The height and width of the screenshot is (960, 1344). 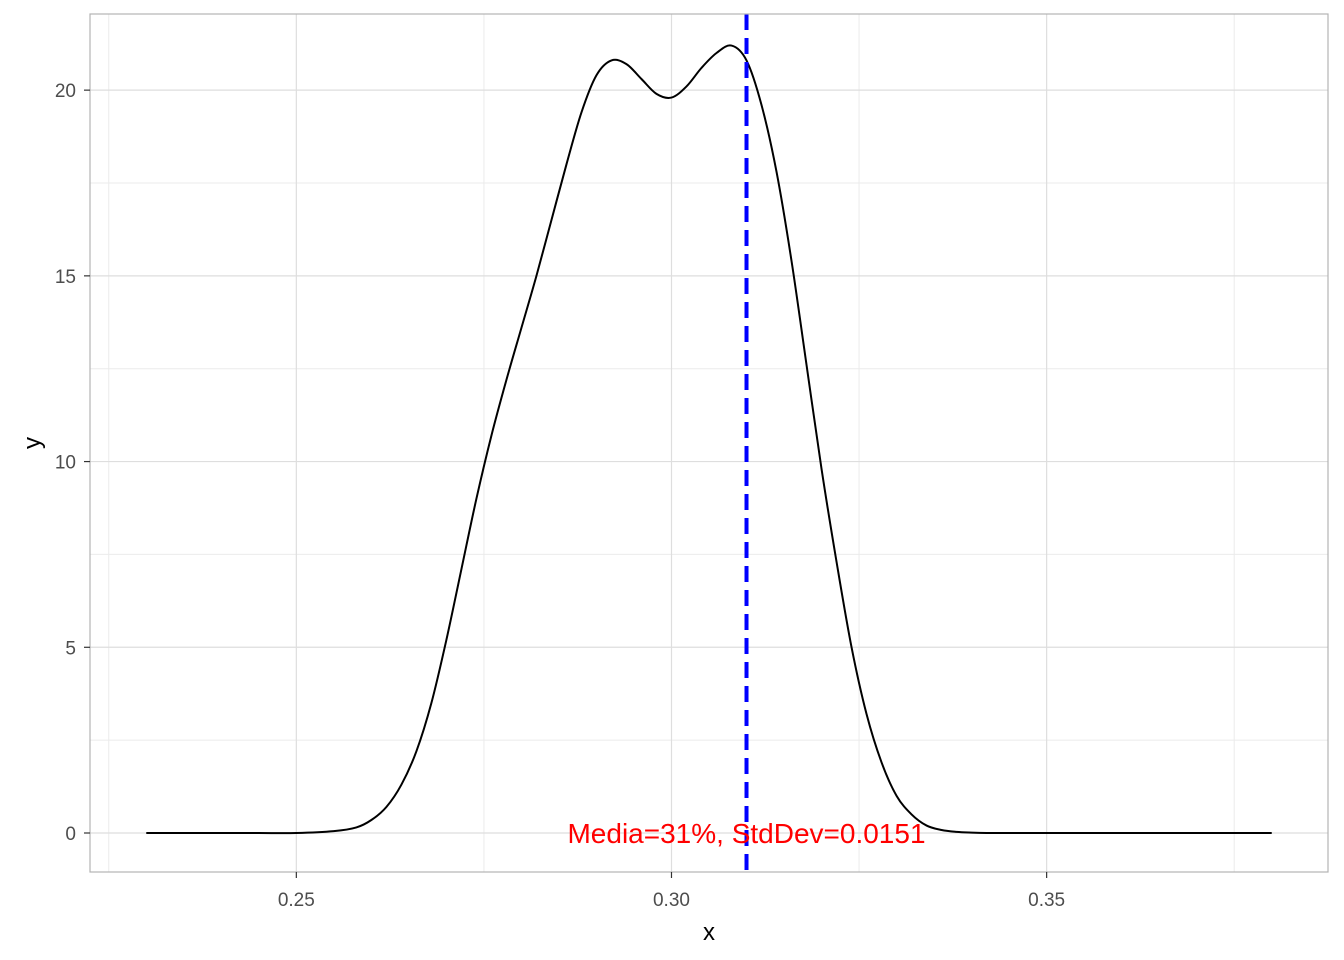 What do you see at coordinates (65, 277) in the screenshot?
I see `y-tick-label: 15` at bounding box center [65, 277].